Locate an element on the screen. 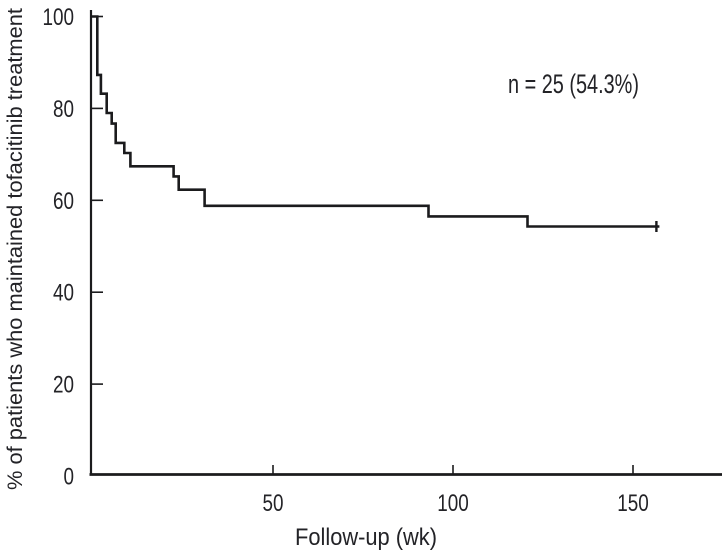 This screenshot has width=726, height=559. y-tick-label: 60 is located at coordinates (63, 201).